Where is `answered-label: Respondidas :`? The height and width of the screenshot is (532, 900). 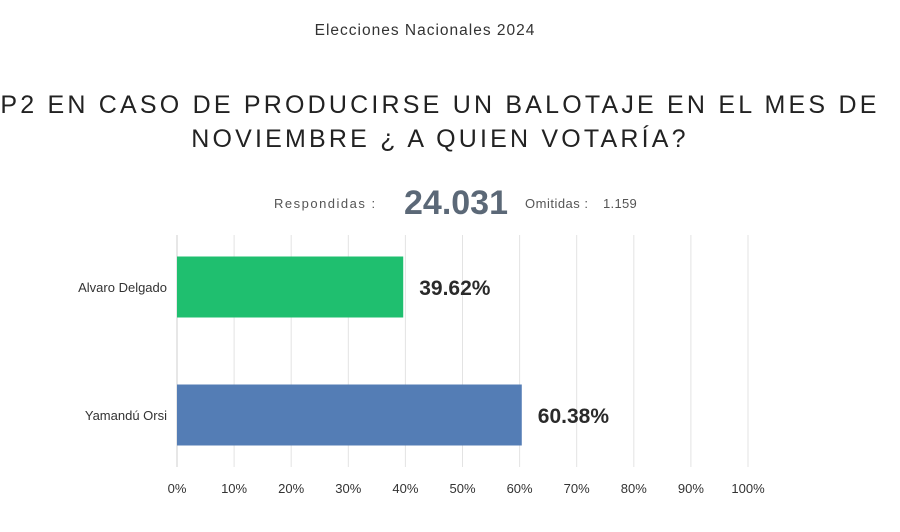
answered-label: Respondidas : is located at coordinates (325, 203).